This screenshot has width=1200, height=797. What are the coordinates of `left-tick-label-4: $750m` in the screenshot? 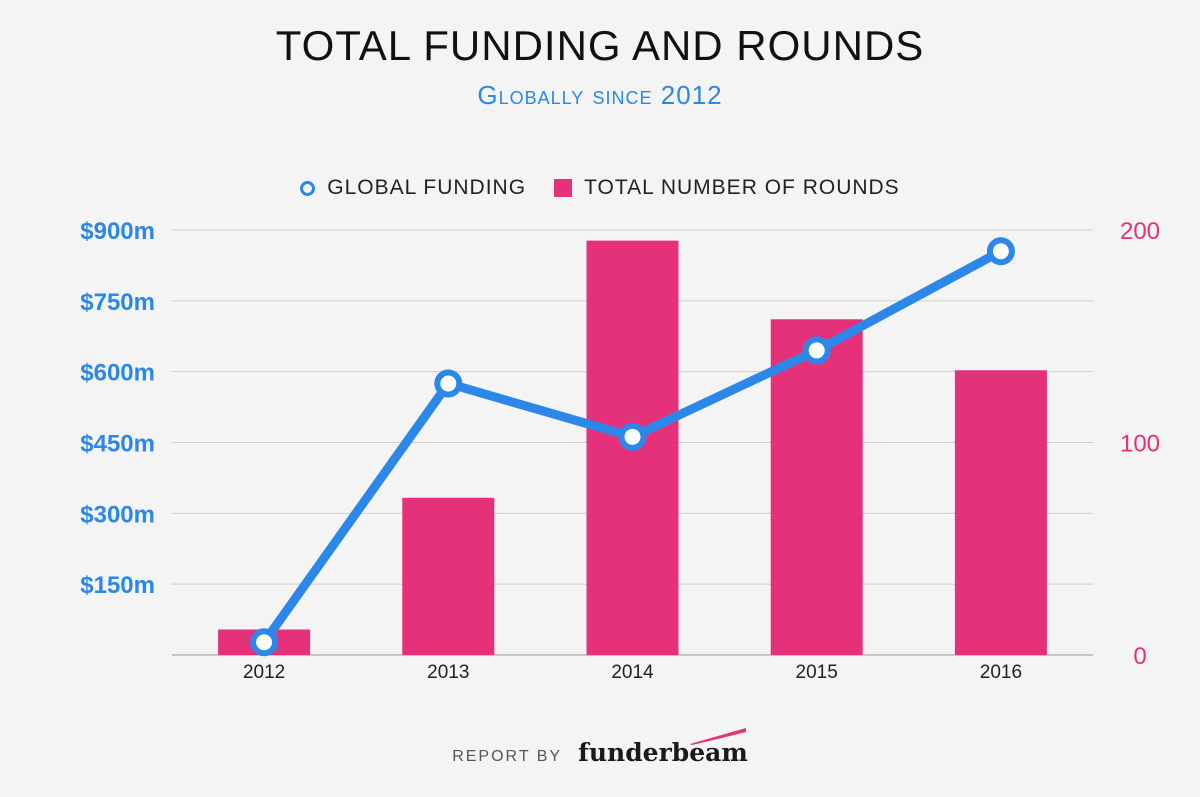 It's located at (117, 302).